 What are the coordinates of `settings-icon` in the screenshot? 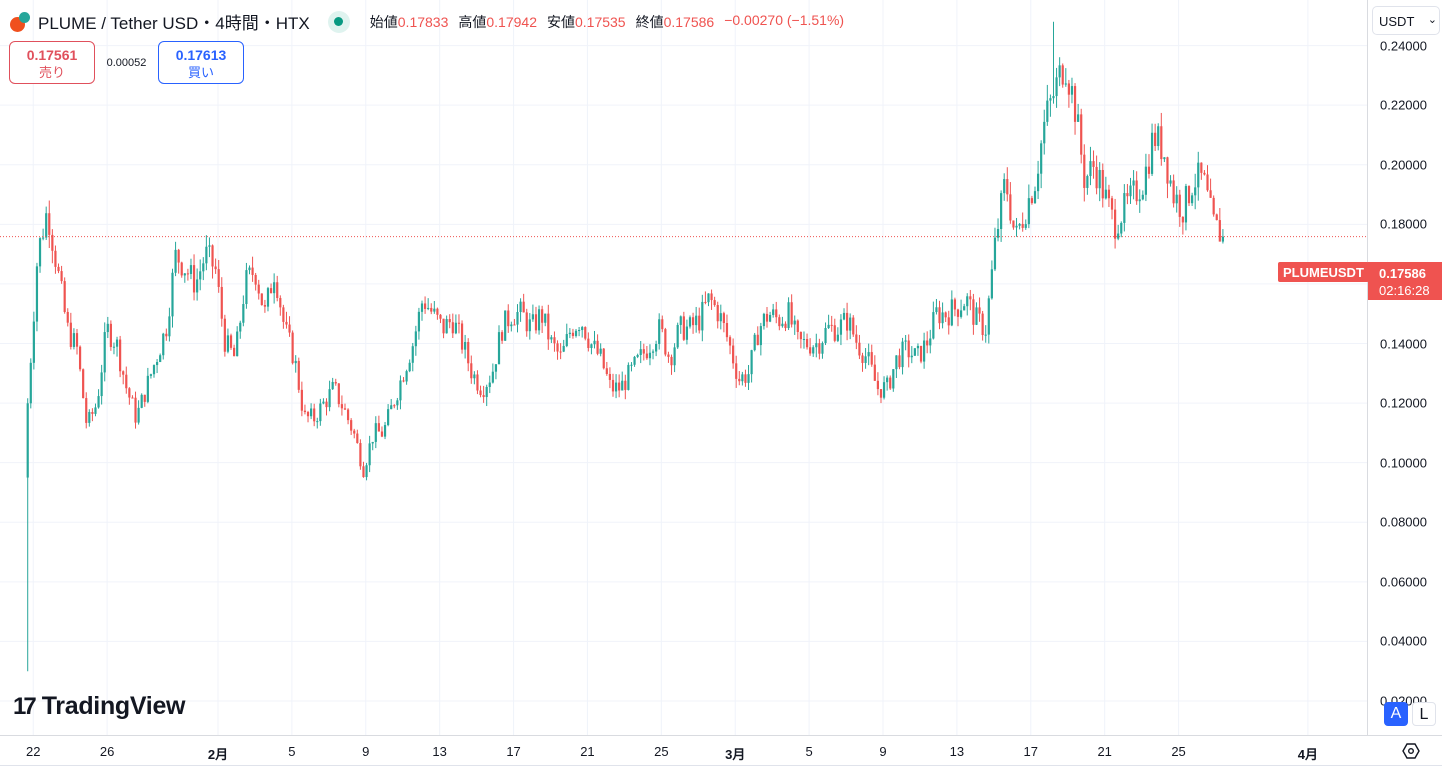 It's located at (1411, 751).